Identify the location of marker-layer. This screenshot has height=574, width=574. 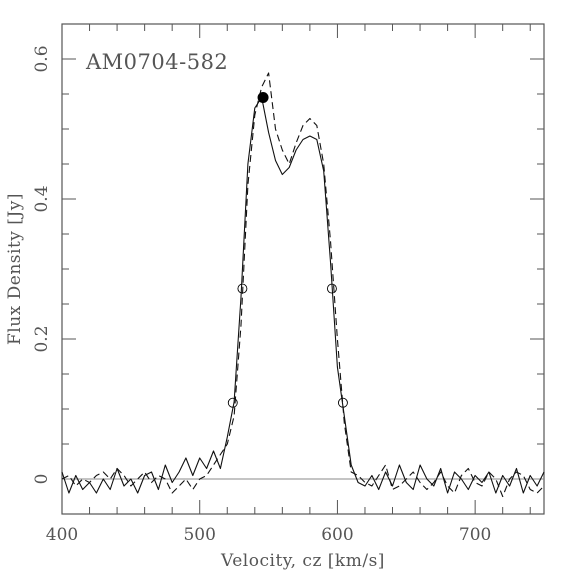
(287, 250).